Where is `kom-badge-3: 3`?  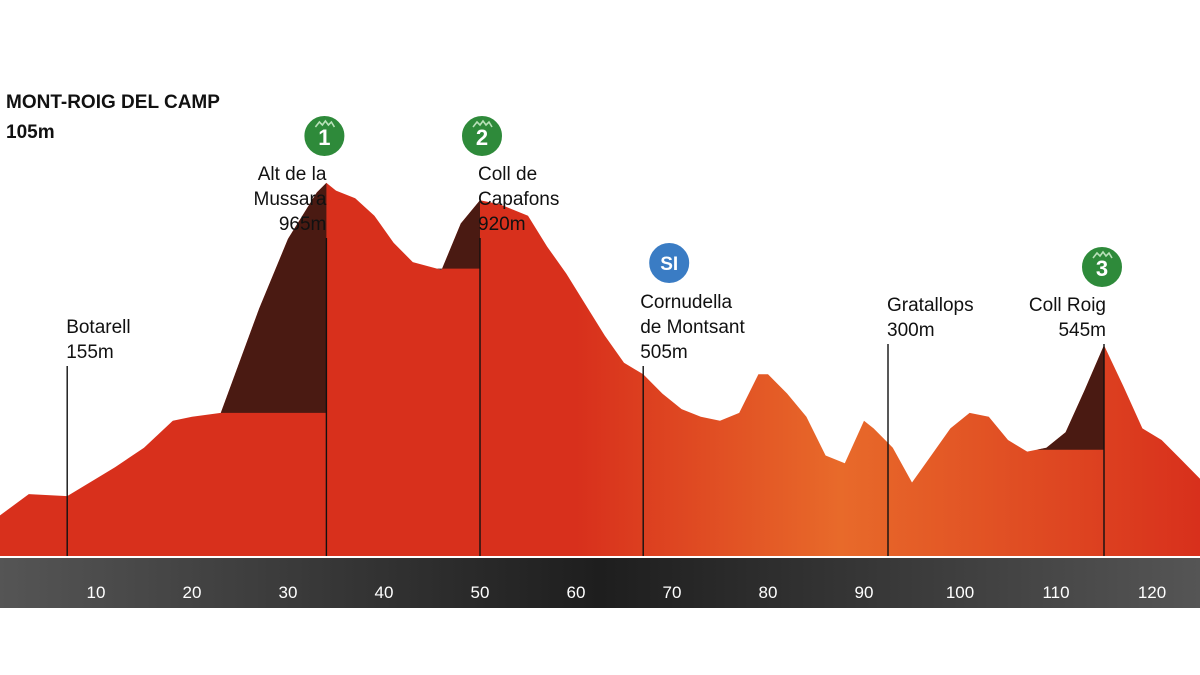 kom-badge-3: 3 is located at coordinates (1102, 267).